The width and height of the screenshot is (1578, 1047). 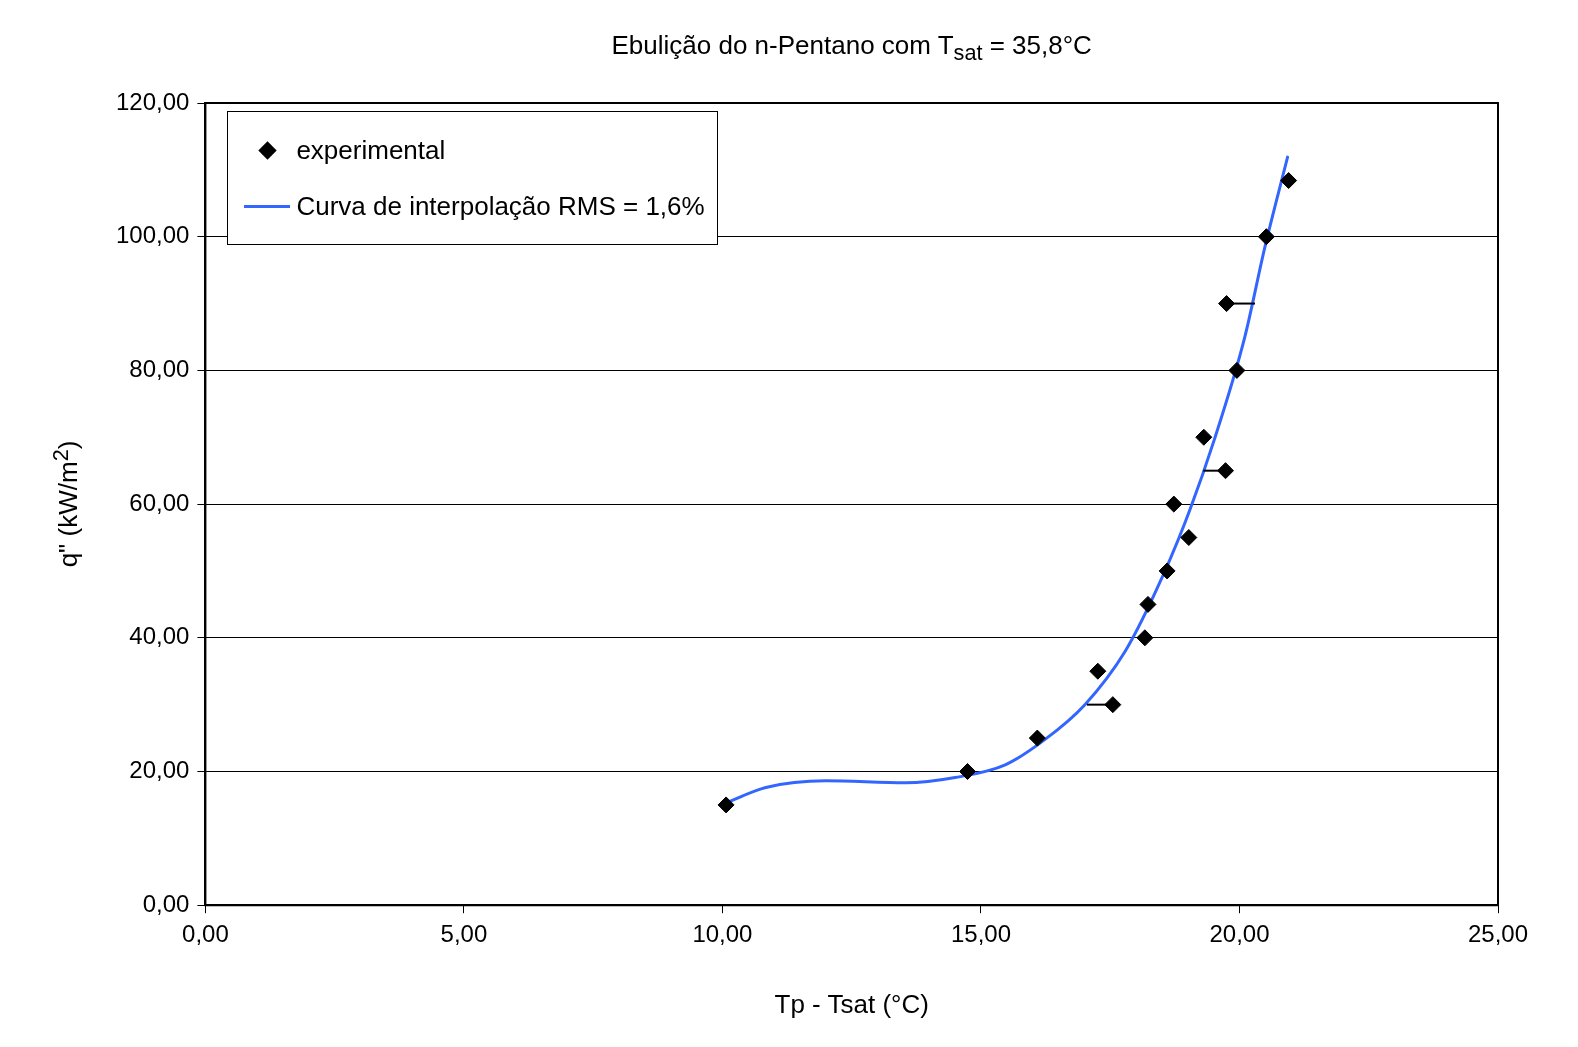 I want to click on legend-label: experimental, so click(x=371, y=150).